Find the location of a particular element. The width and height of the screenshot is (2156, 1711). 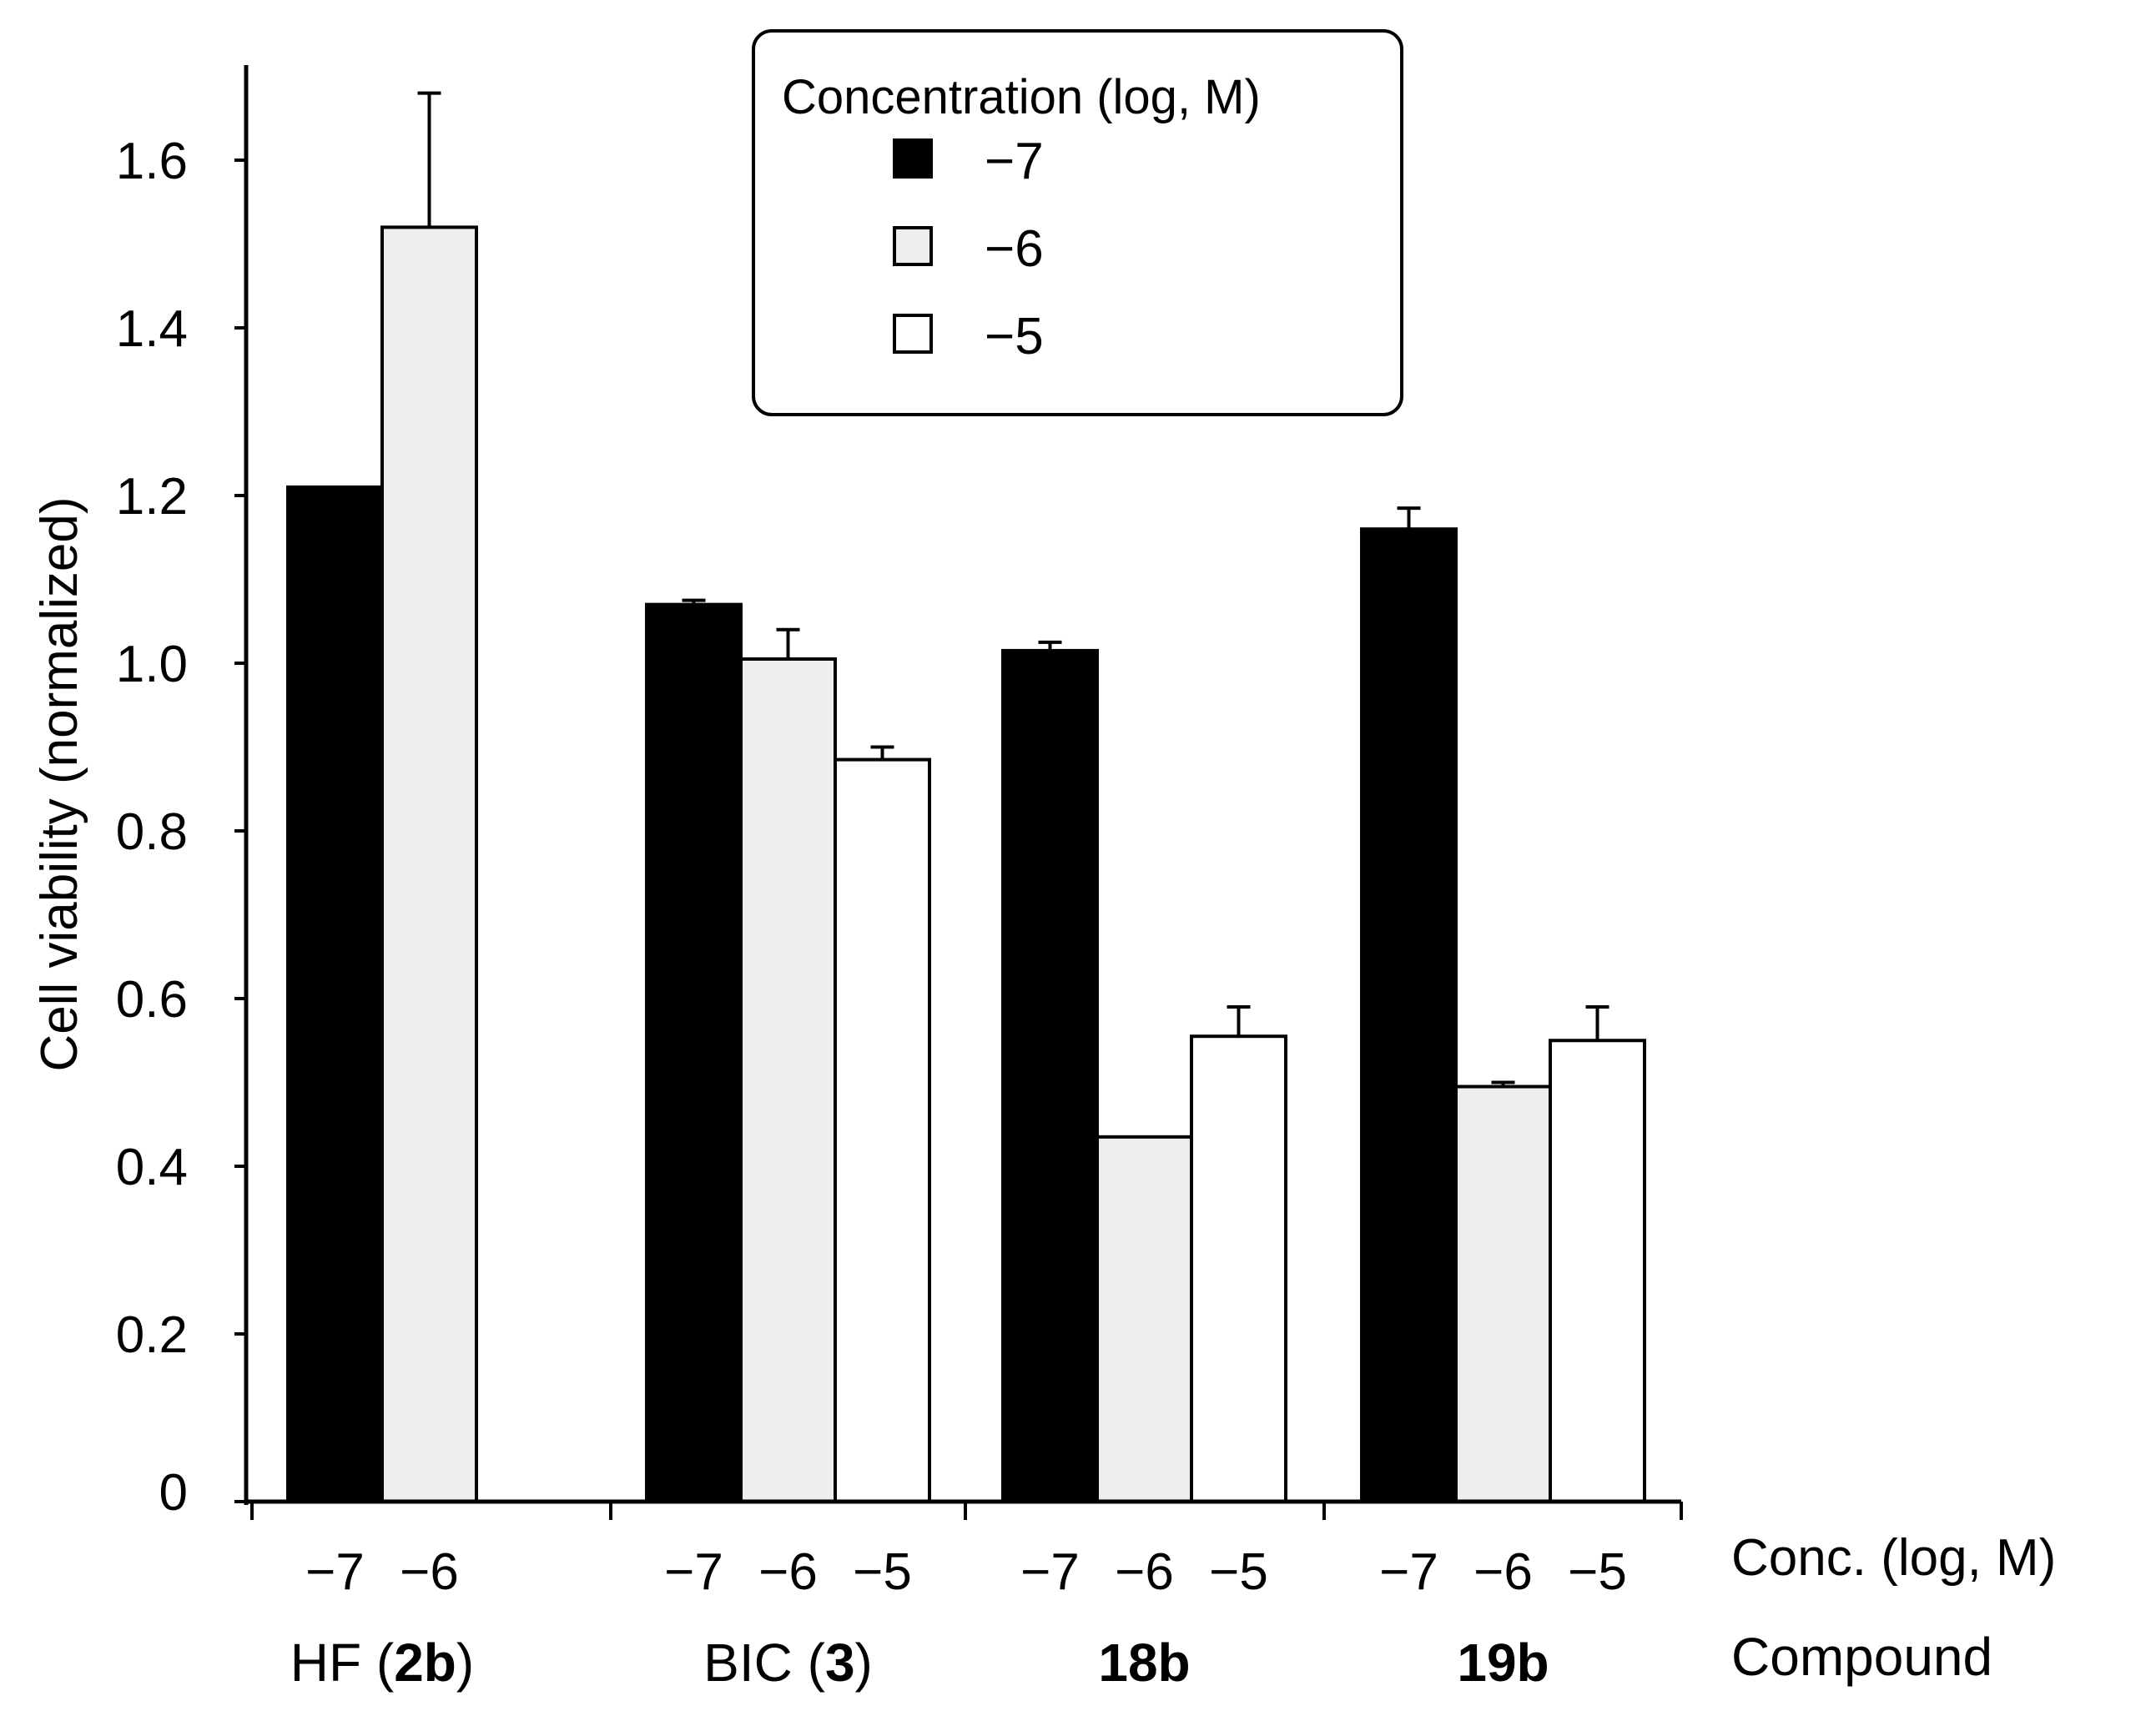

y-tick-label: 0.8 is located at coordinates (152, 832).